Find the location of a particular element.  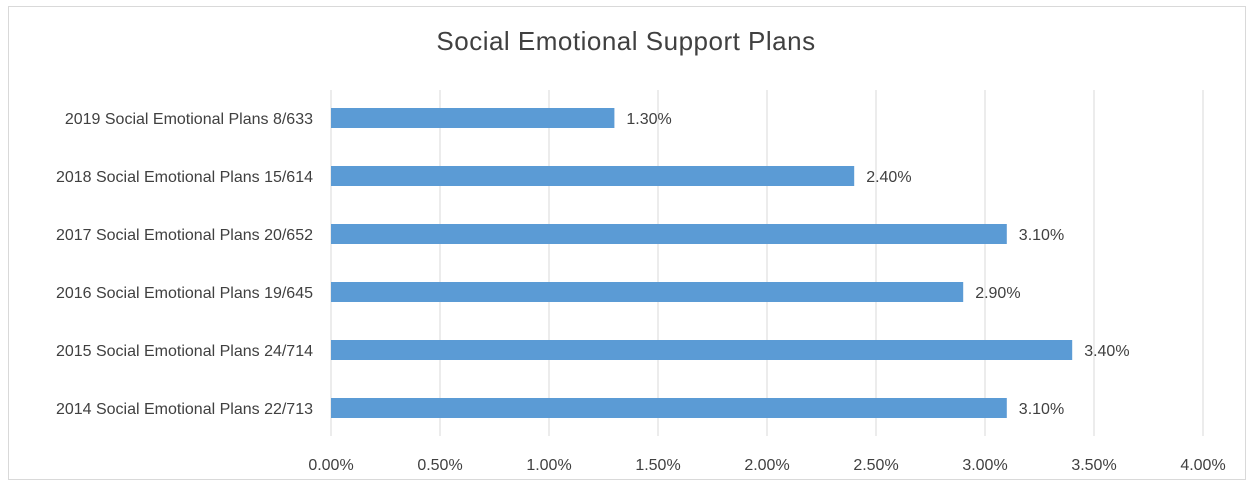

data-label: 2.90% is located at coordinates (997, 293).